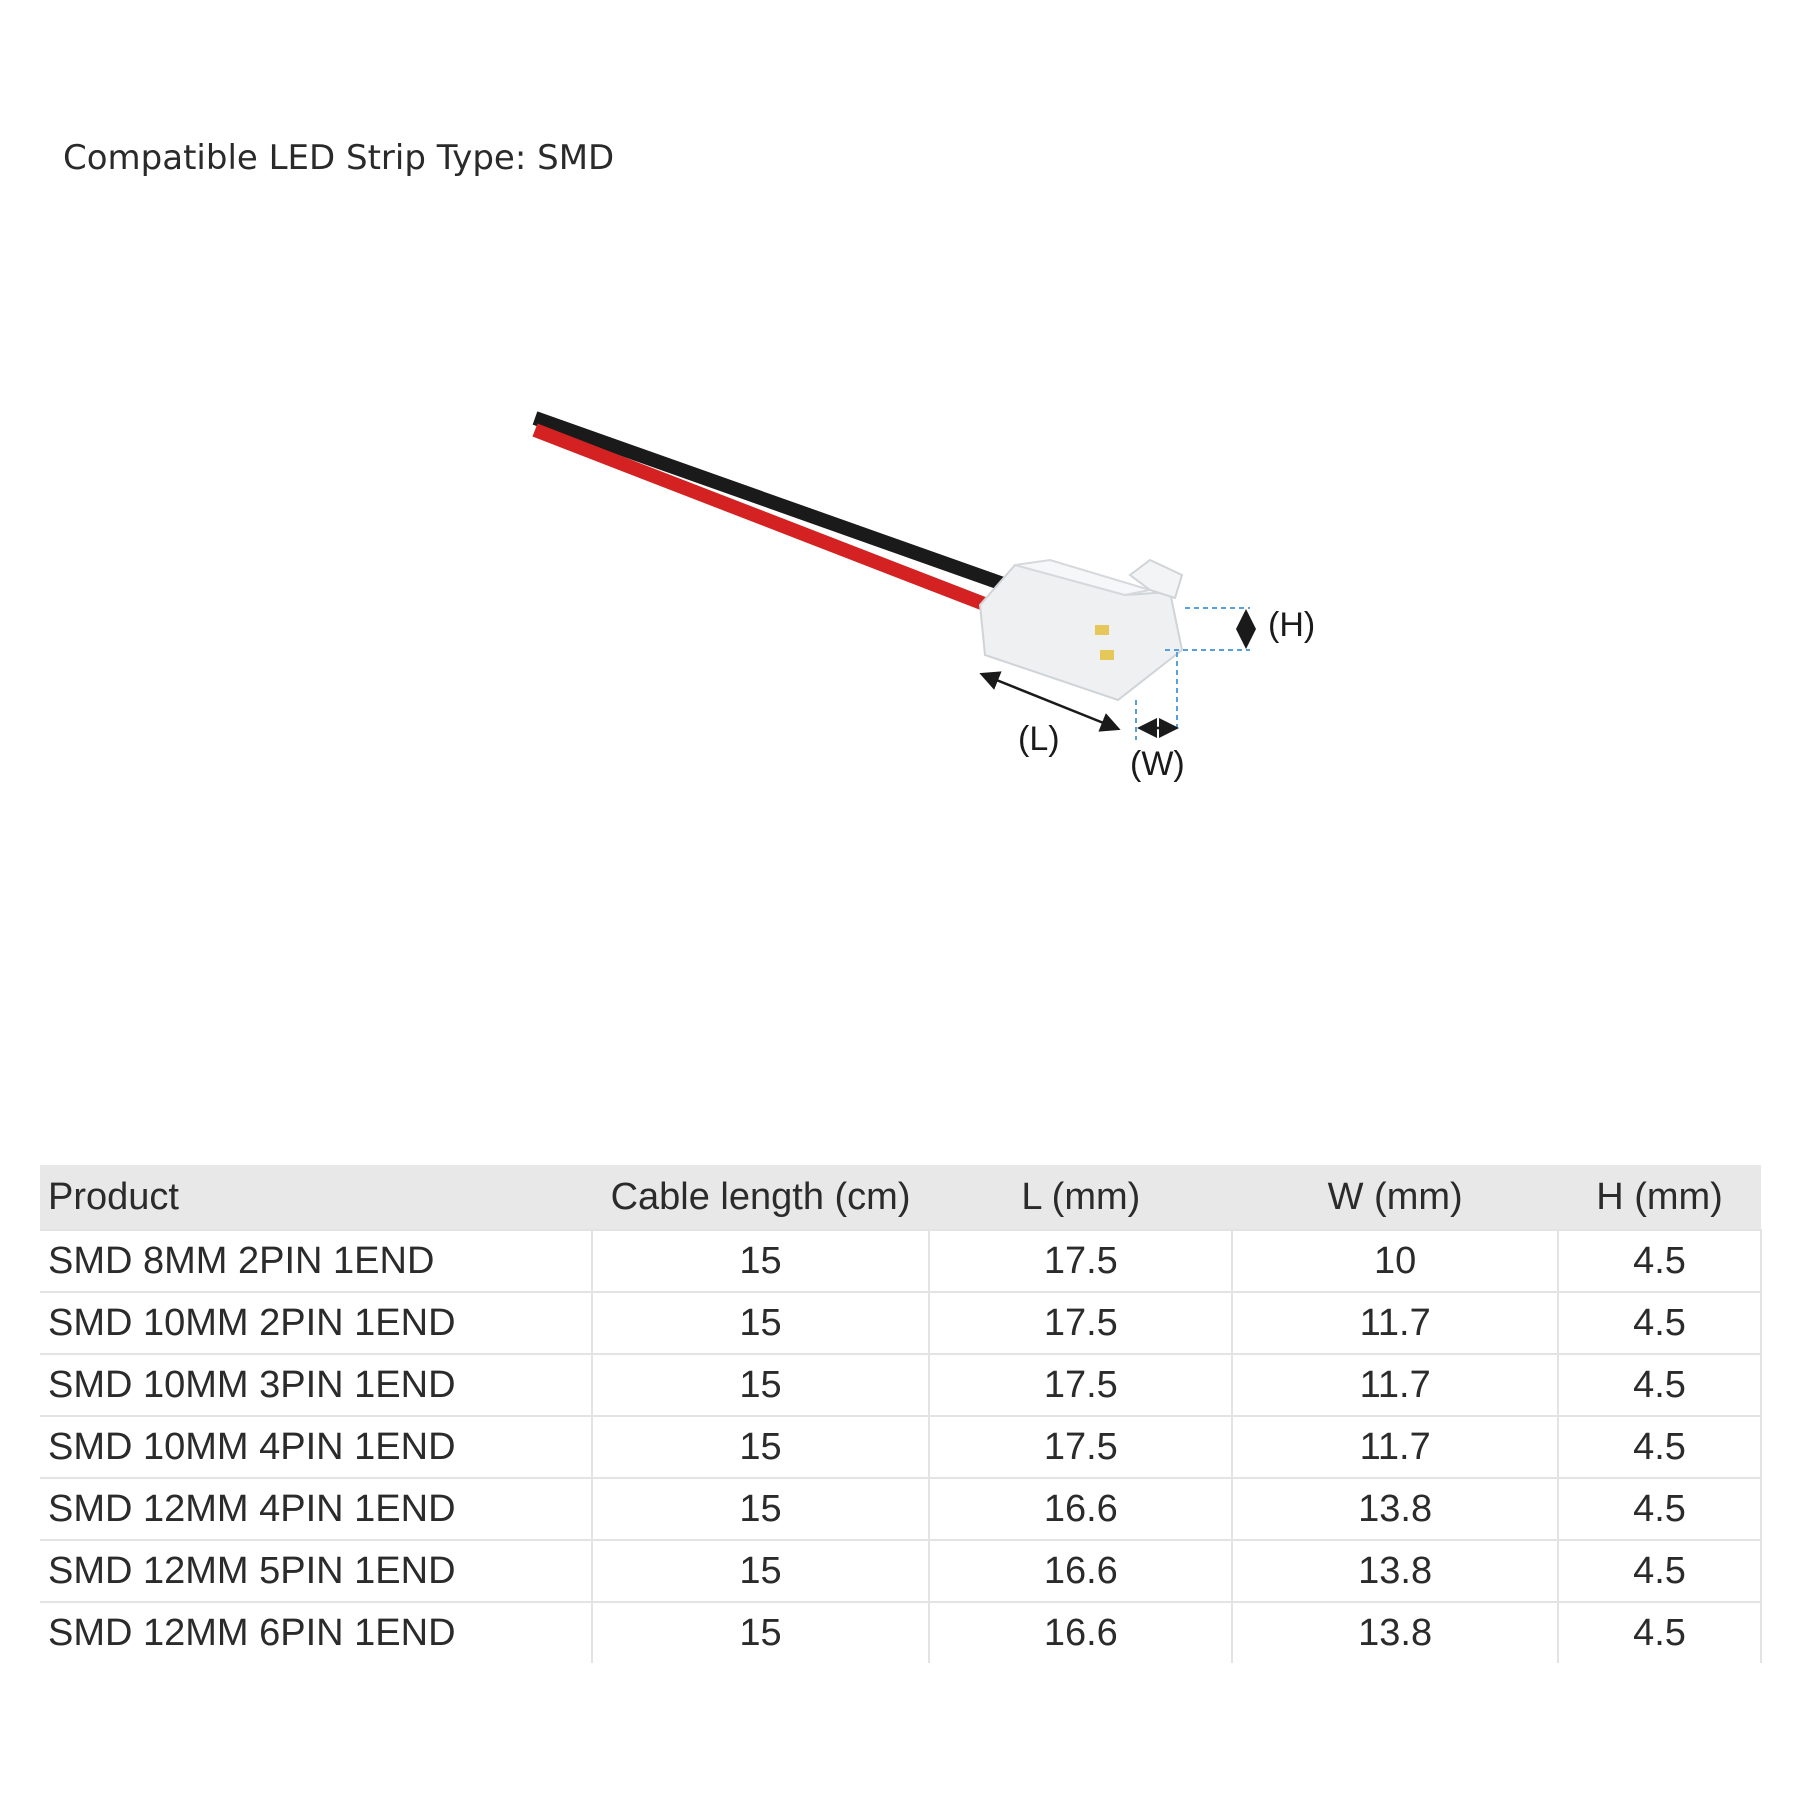 This screenshot has width=1800, height=1800. What do you see at coordinates (316, 1197) in the screenshot?
I see `header-product: Product` at bounding box center [316, 1197].